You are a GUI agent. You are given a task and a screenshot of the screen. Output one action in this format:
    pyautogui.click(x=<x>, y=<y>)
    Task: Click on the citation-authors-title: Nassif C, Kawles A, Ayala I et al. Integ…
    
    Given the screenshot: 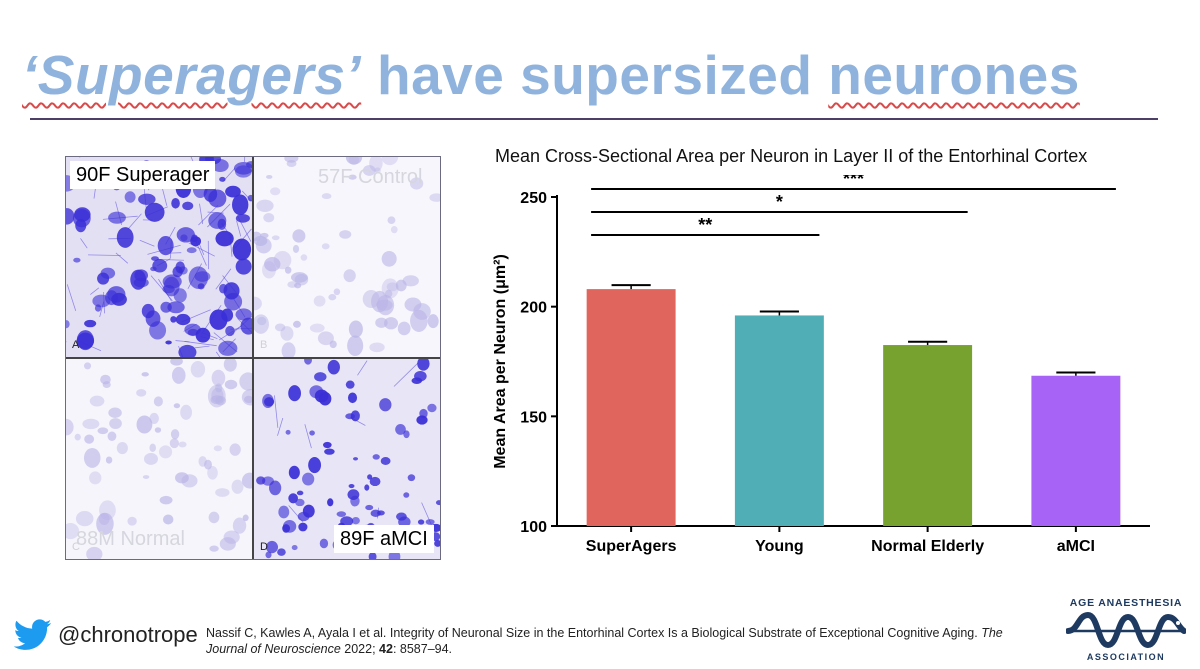 What is the action you would take?
    pyautogui.click(x=594, y=633)
    